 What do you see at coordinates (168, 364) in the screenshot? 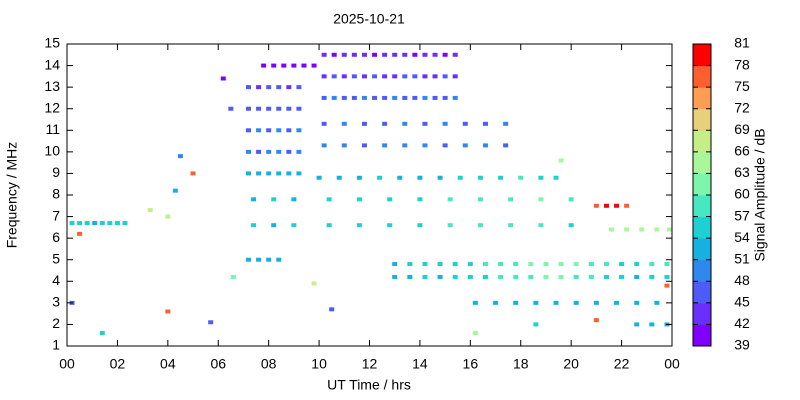
I see `x-tick-label: 04` at bounding box center [168, 364].